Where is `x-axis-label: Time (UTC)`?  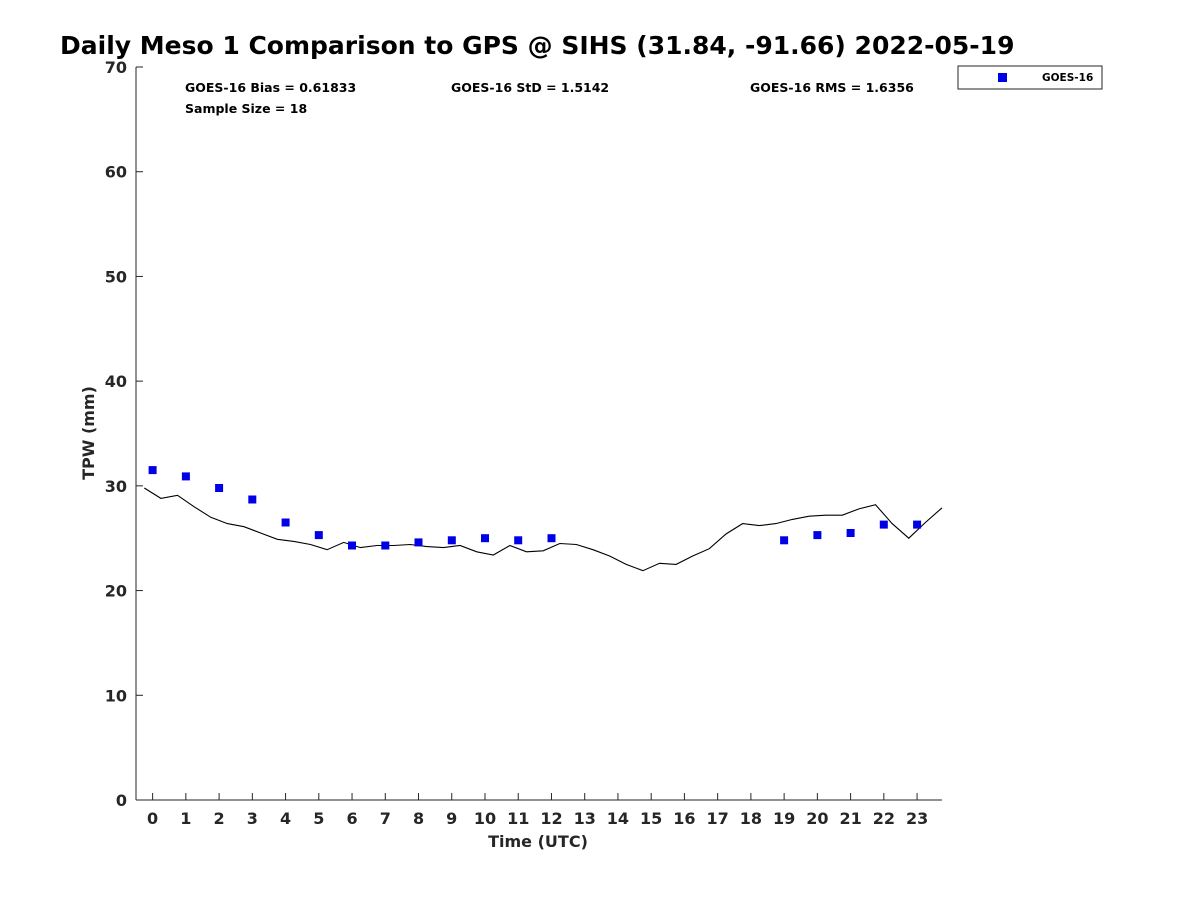 x-axis-label: Time (UTC) is located at coordinates (538, 841).